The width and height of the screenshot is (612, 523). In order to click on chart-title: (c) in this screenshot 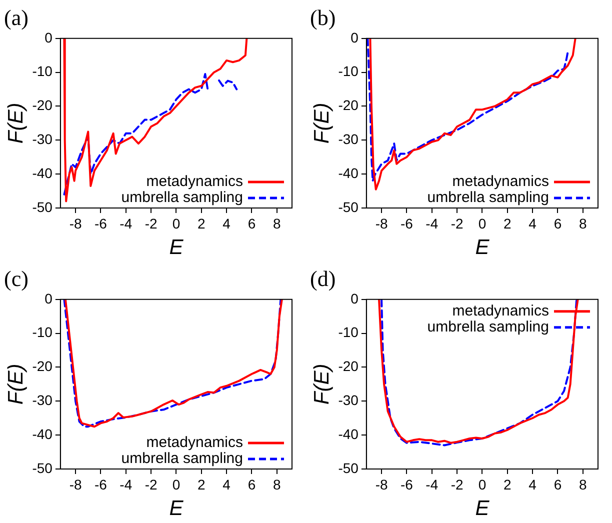, I will do `click(16, 278)`.